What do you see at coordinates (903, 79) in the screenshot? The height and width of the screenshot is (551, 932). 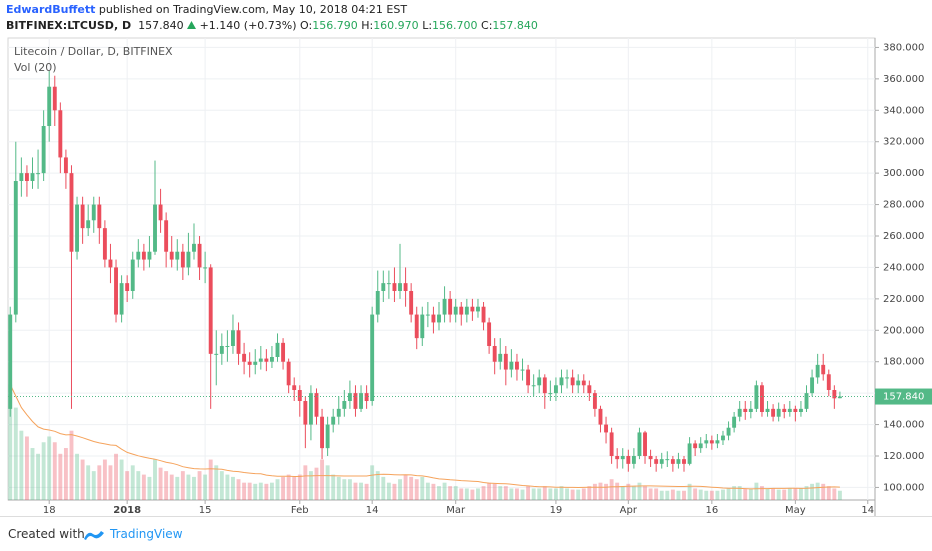 I see `y-tick-label: 360.000` at bounding box center [903, 79].